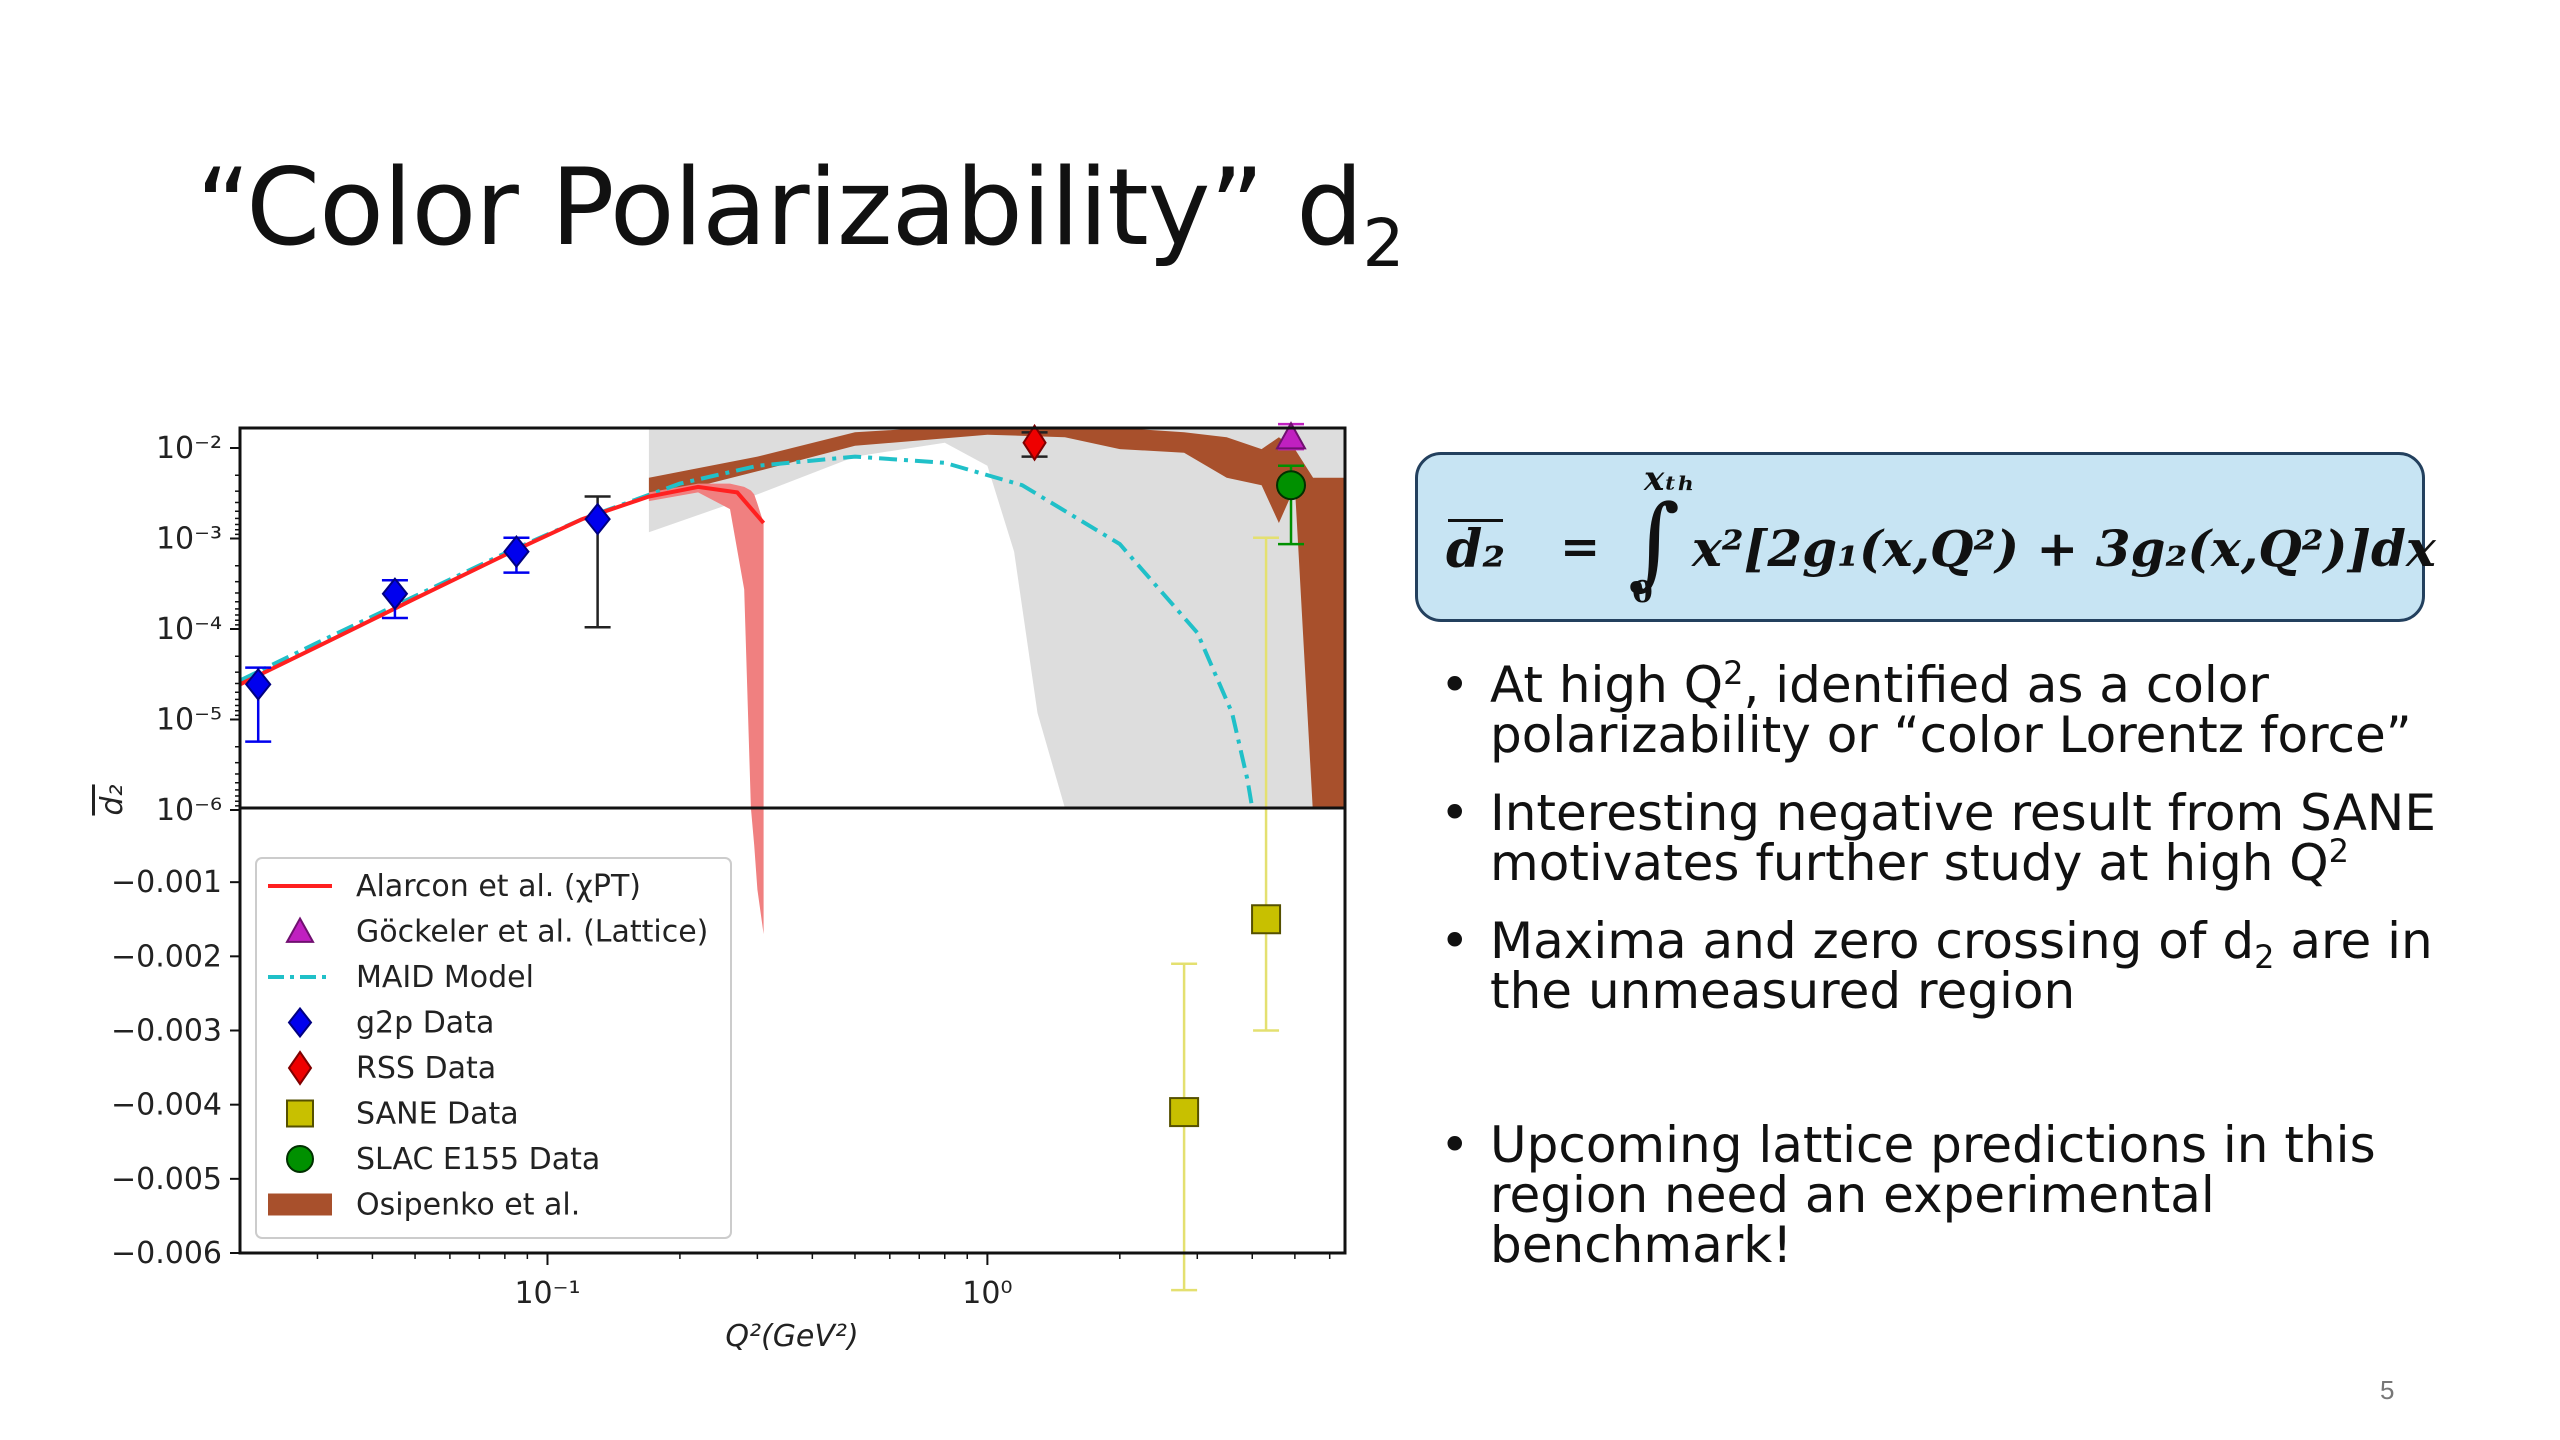 The height and width of the screenshot is (1440, 2560). What do you see at coordinates (1580, 547) in the screenshot?
I see `equation-equals: =` at bounding box center [1580, 547].